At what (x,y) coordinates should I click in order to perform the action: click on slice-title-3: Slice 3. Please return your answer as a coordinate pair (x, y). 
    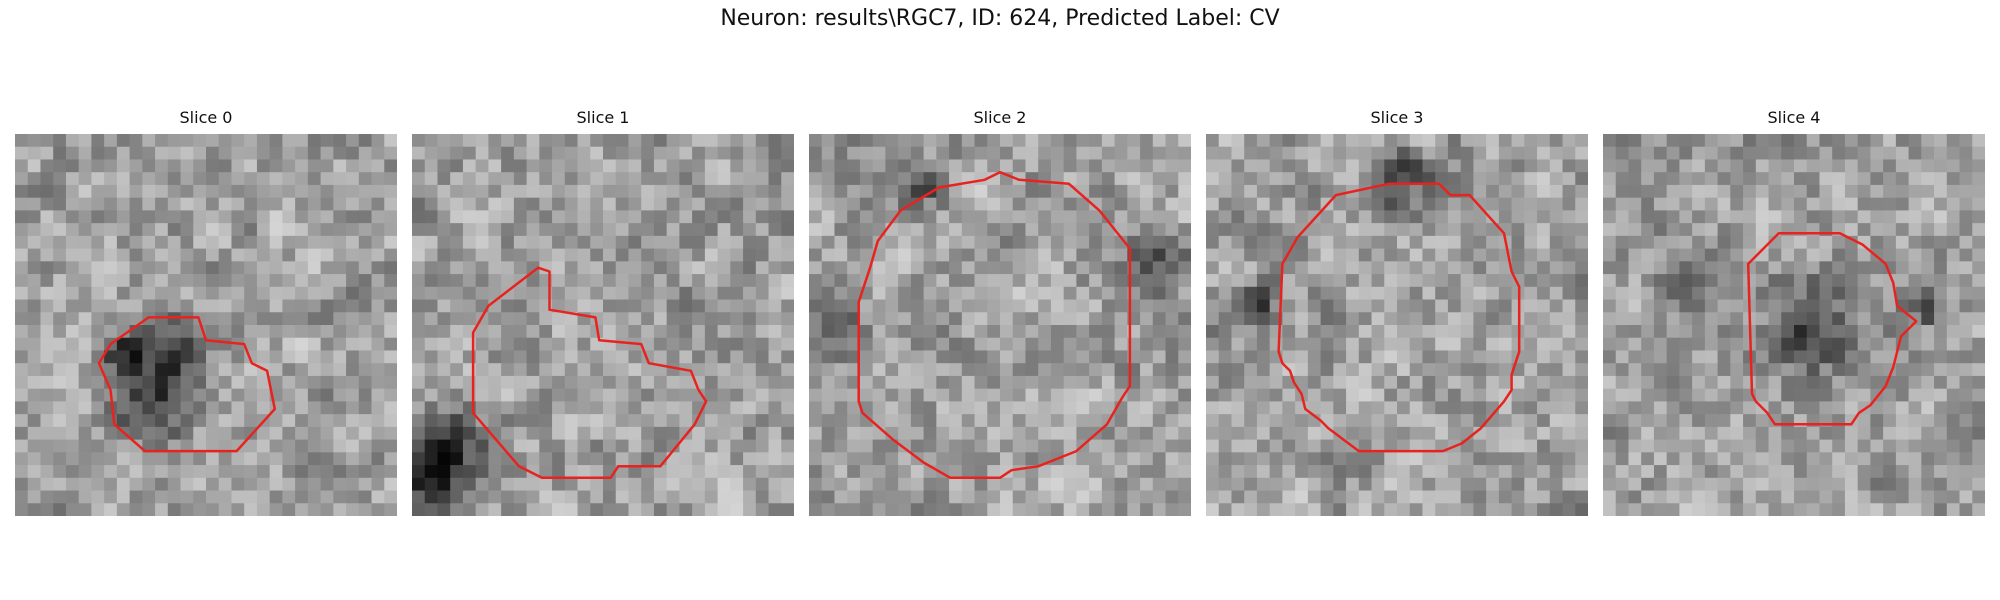
    Looking at the image, I should click on (1397, 117).